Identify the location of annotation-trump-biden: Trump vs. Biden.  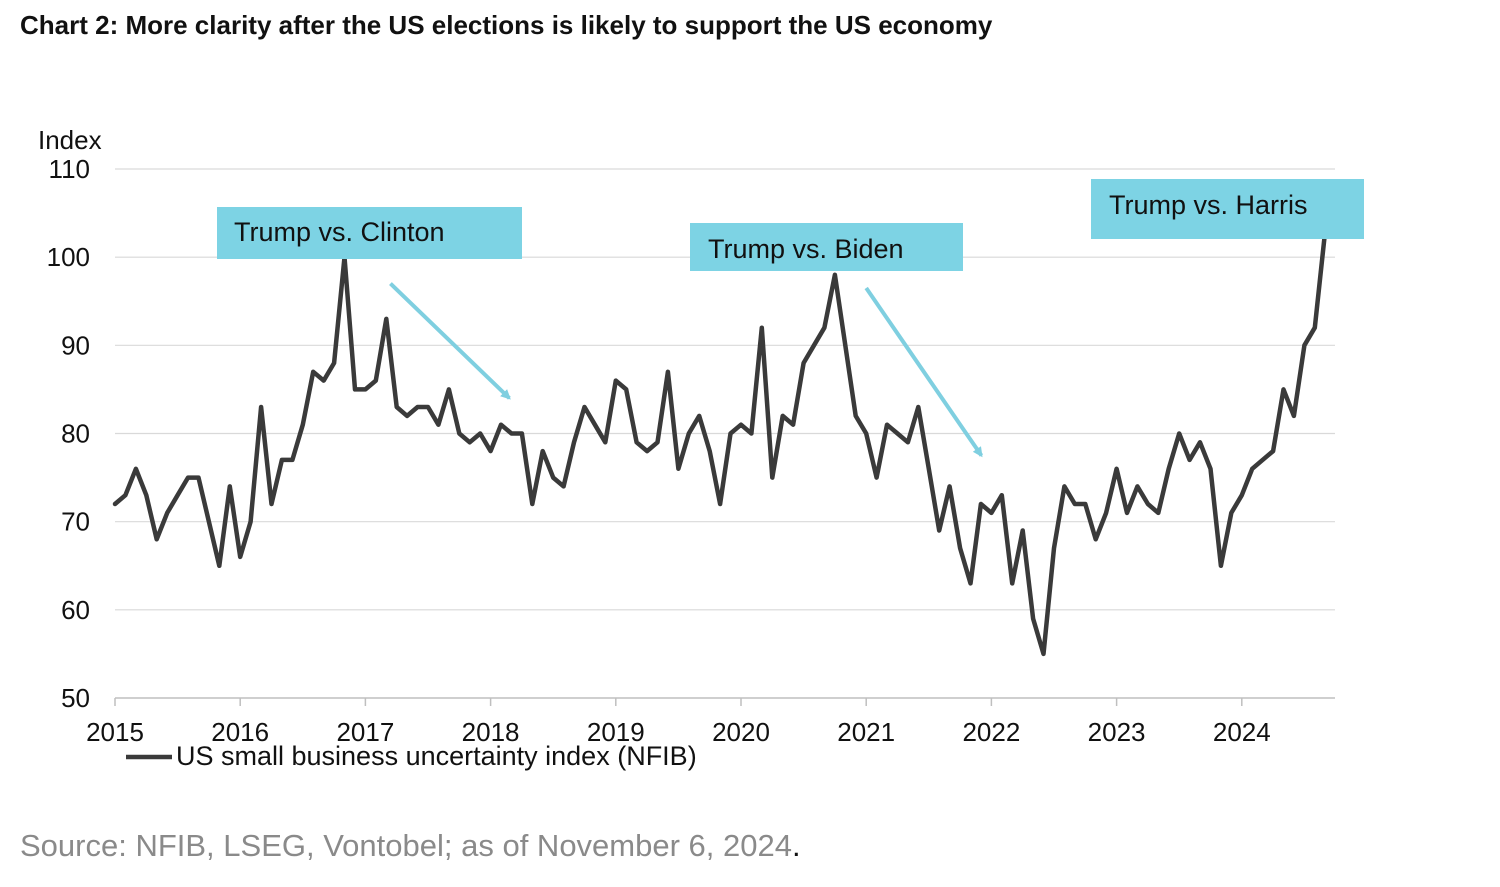
(826, 247).